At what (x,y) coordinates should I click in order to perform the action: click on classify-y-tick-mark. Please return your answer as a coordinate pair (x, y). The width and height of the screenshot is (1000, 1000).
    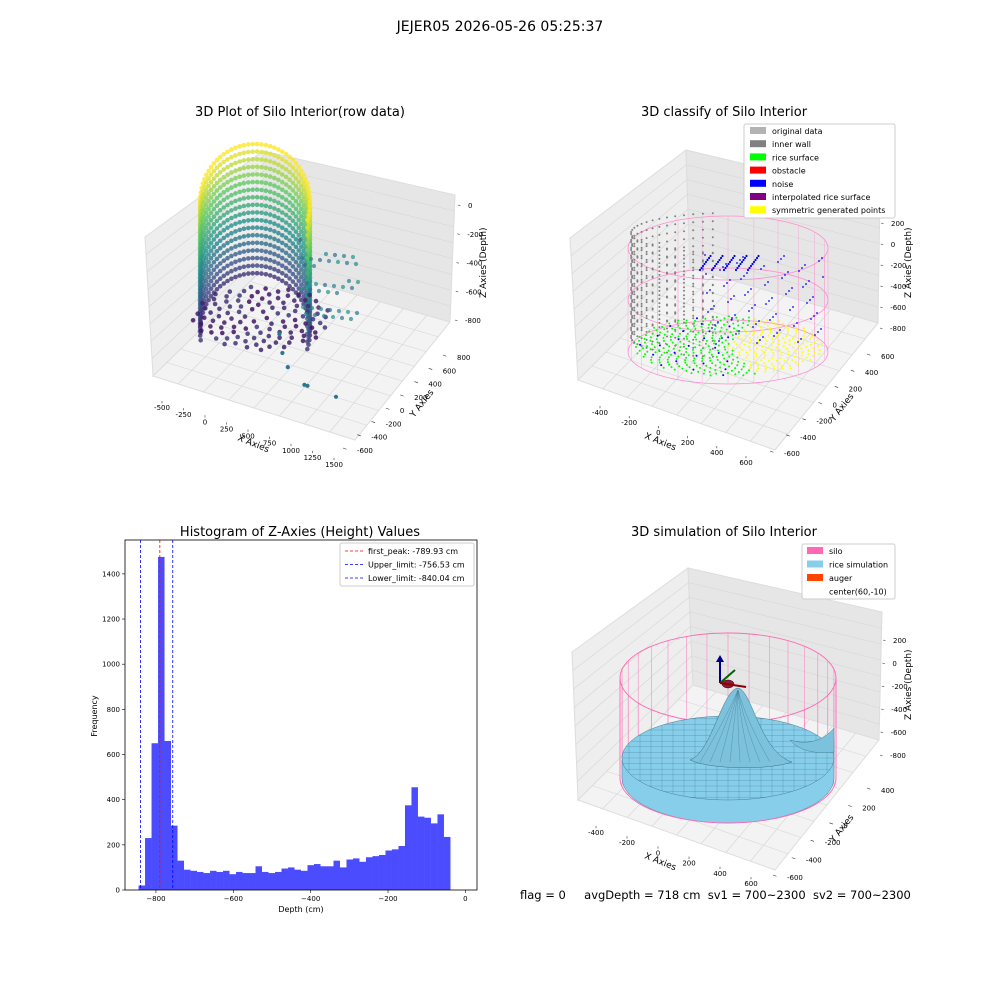
    Looking at the image, I should click on (771, 451).